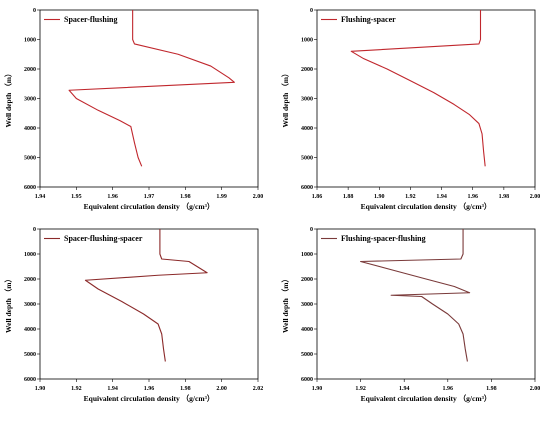 The width and height of the screenshot is (550, 441). I want to click on legend-label: Flushing-spacer-flushing, so click(383, 238).